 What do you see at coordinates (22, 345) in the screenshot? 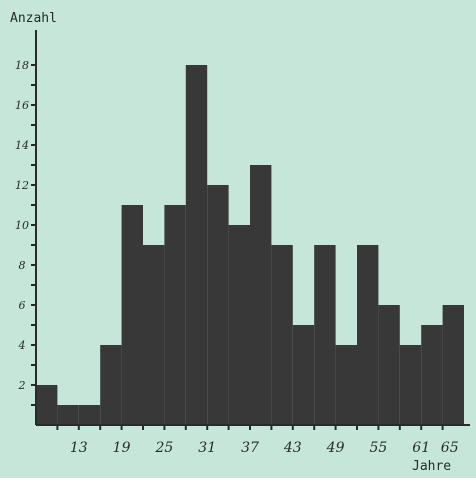
I see `y-tick-label: 4` at bounding box center [22, 345].